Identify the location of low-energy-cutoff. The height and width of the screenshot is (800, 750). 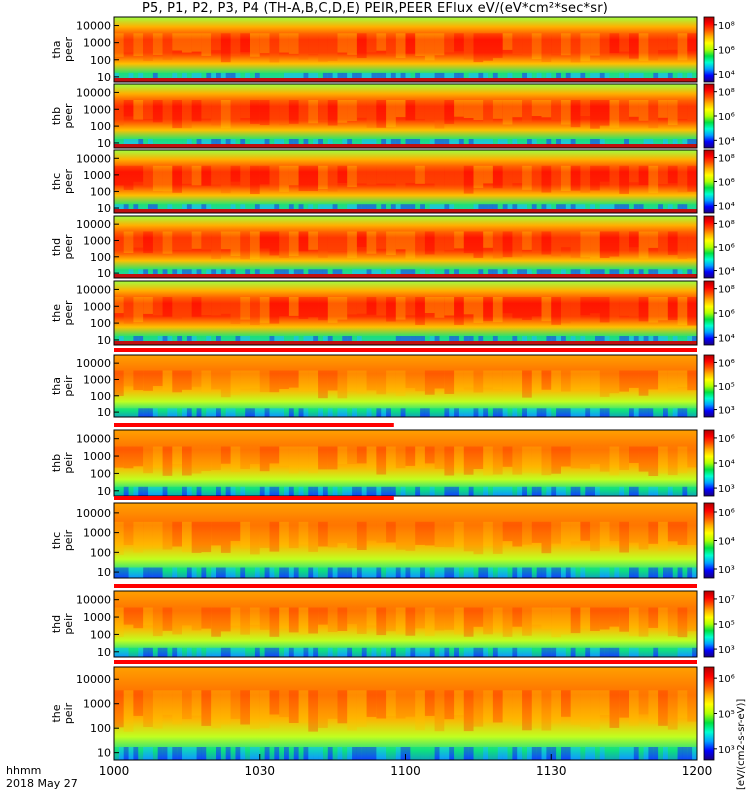
(405, 276).